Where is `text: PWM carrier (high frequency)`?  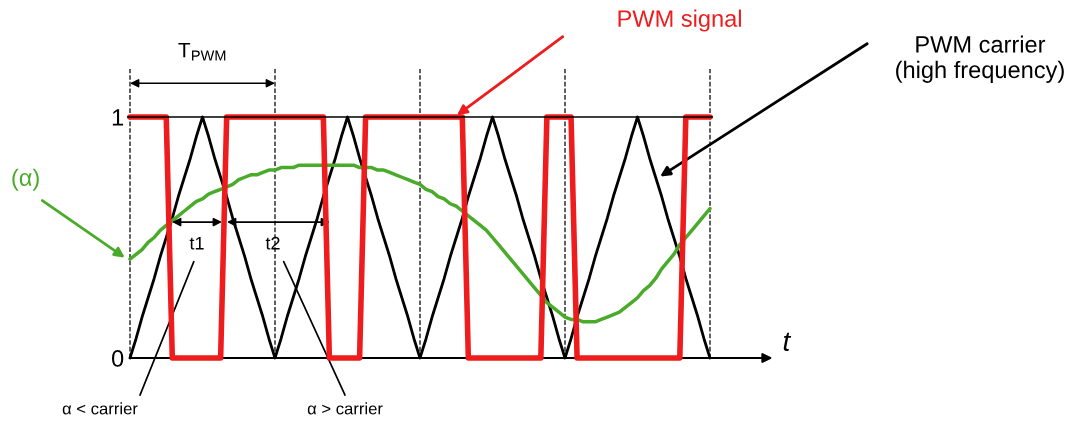
text: PWM carrier (high frequency) is located at coordinates (980, 59).